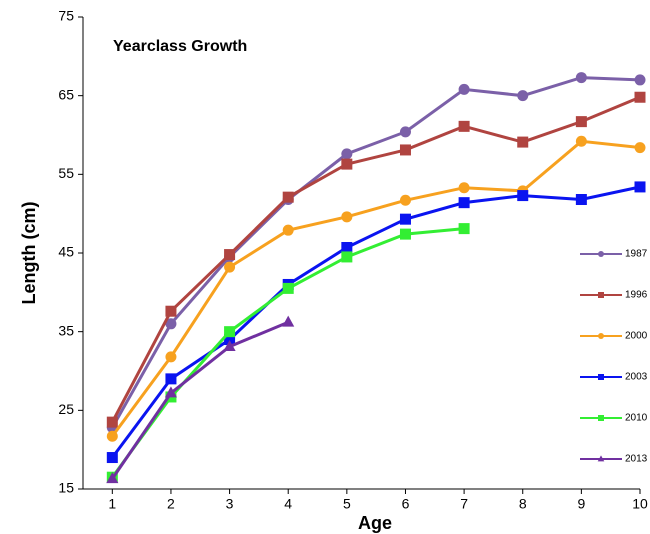 This screenshot has height=534, width=650. What do you see at coordinates (112, 504) in the screenshot?
I see `x-tick-label: 1` at bounding box center [112, 504].